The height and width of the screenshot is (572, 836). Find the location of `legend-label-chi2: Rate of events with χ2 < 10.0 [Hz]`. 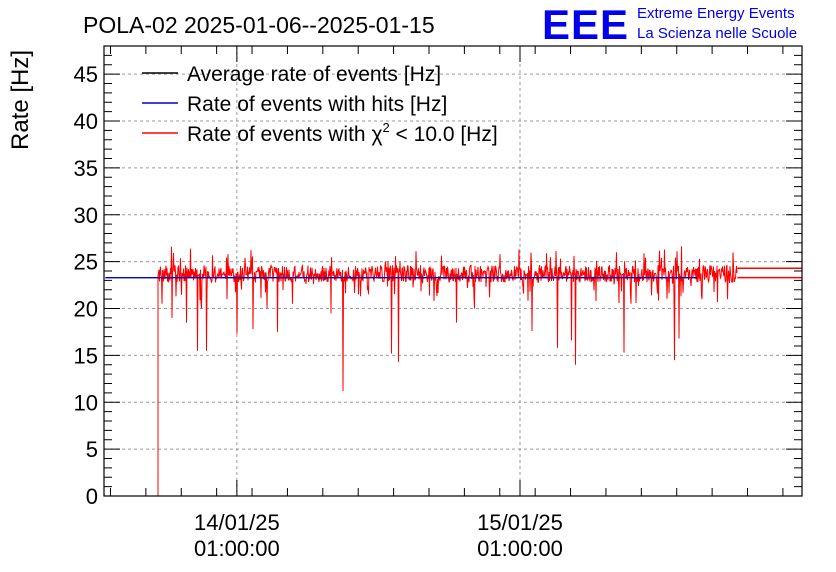

legend-label-chi2: Rate of events with χ2 < 10.0 [Hz] is located at coordinates (342, 133).